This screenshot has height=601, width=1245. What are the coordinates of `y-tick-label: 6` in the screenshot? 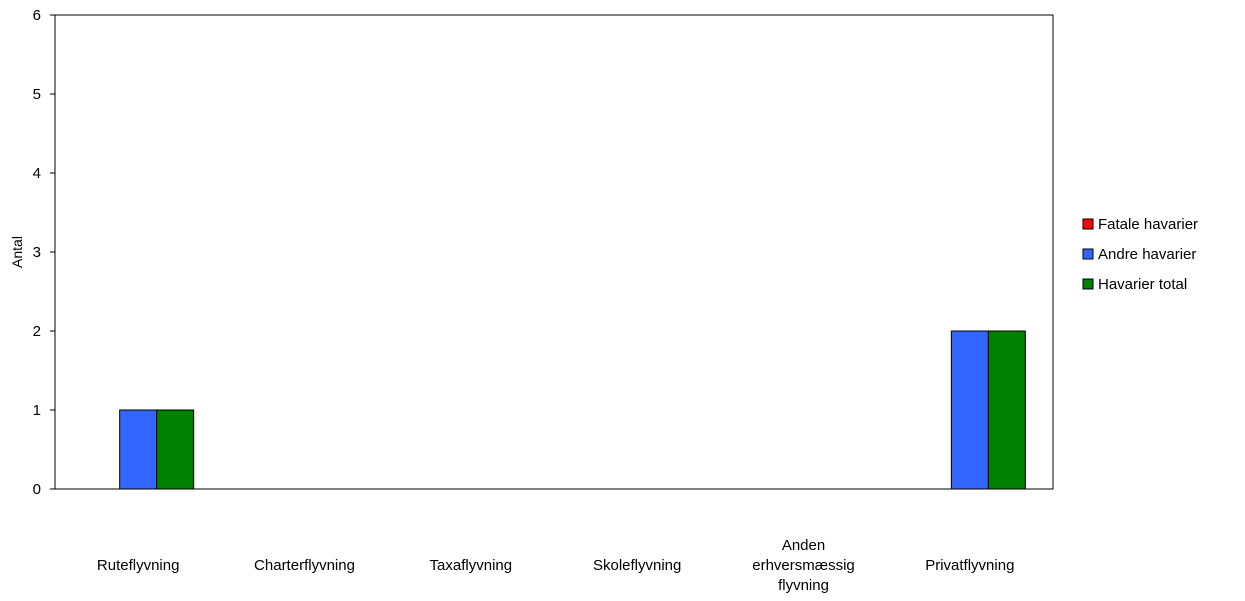 It's located at (37, 15).